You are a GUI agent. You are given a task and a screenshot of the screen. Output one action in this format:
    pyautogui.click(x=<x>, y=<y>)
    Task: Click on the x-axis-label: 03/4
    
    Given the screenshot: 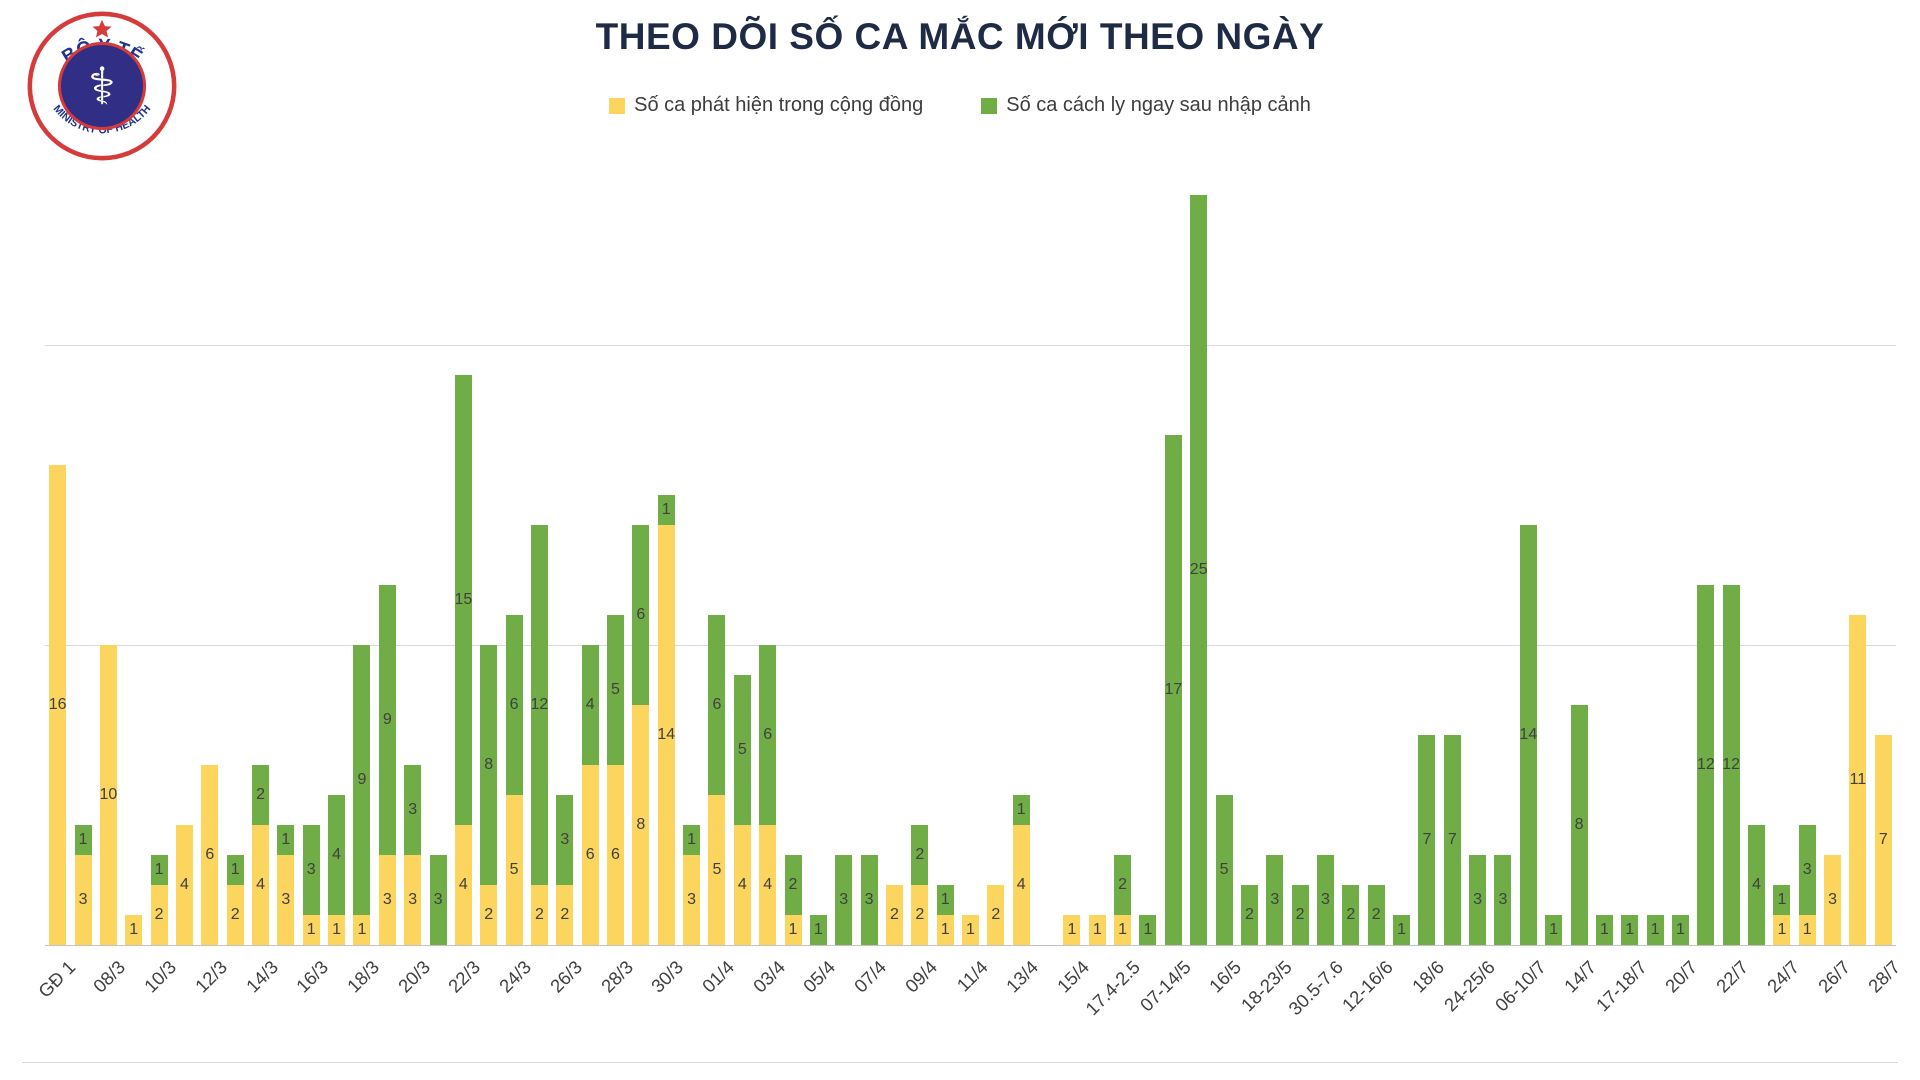 What is the action you would take?
    pyautogui.click(x=768, y=976)
    